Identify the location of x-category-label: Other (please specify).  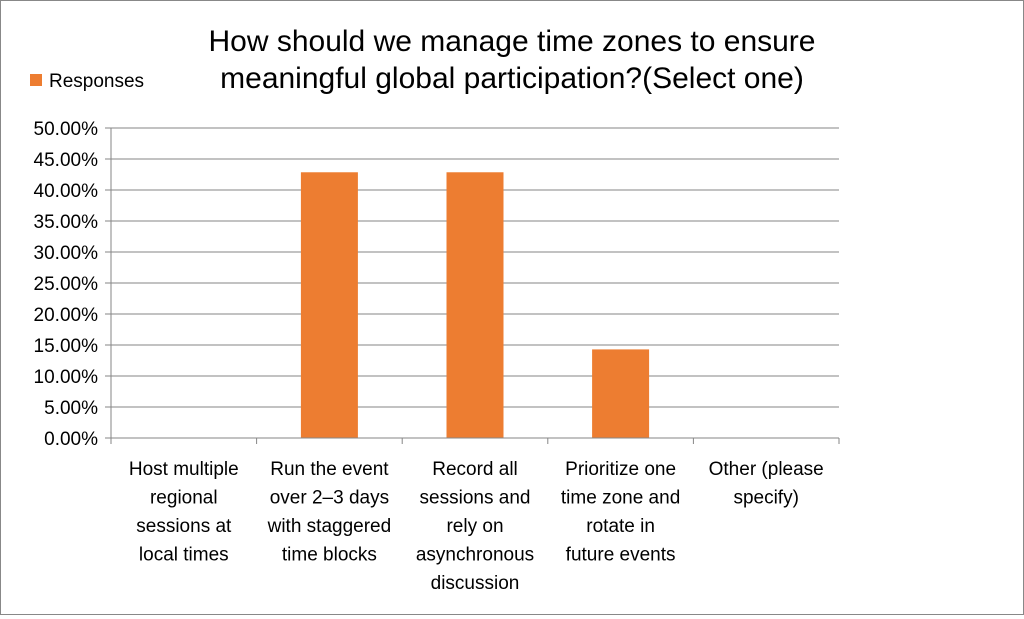
(766, 484).